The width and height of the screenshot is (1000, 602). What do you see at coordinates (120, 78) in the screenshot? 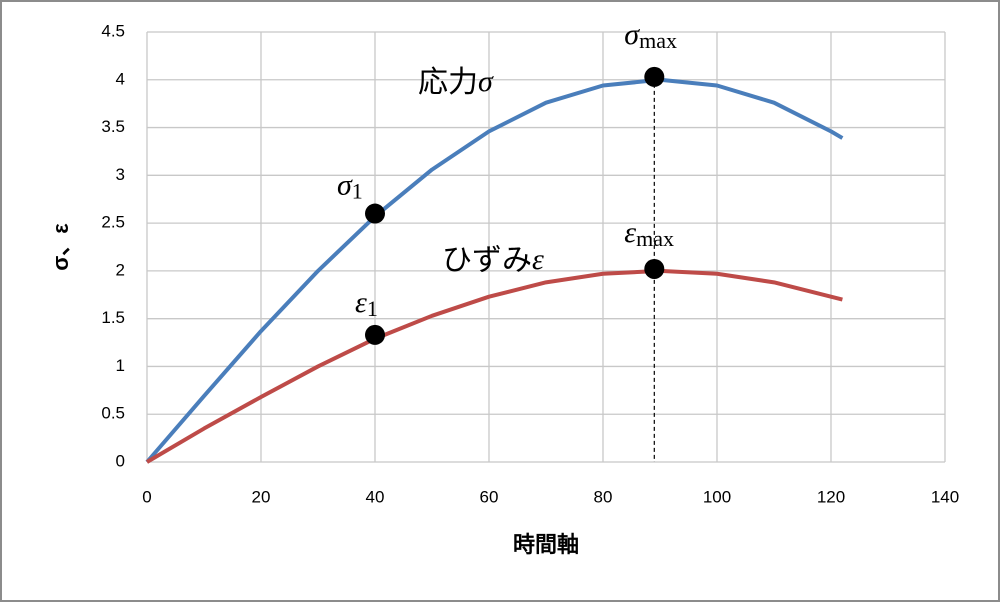
I see `y-tick-label: 4` at bounding box center [120, 78].